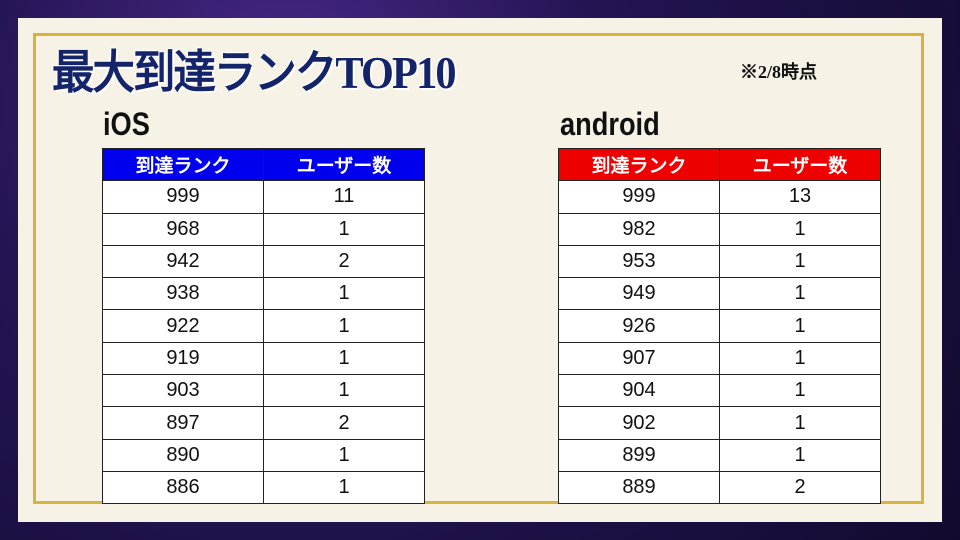  I want to click on rank-cell: 889, so click(639, 487).